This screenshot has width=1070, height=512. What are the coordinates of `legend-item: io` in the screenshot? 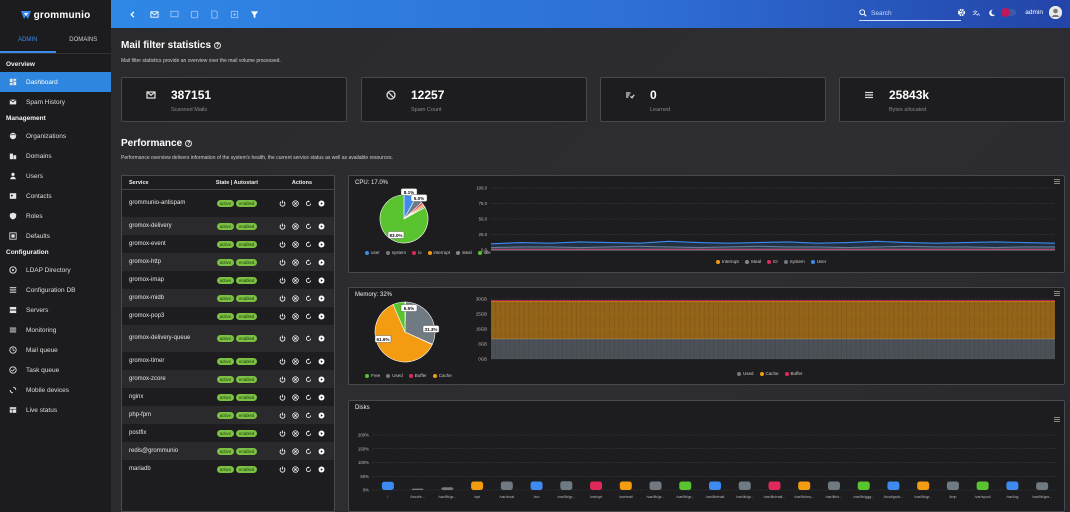 It's located at (417, 252).